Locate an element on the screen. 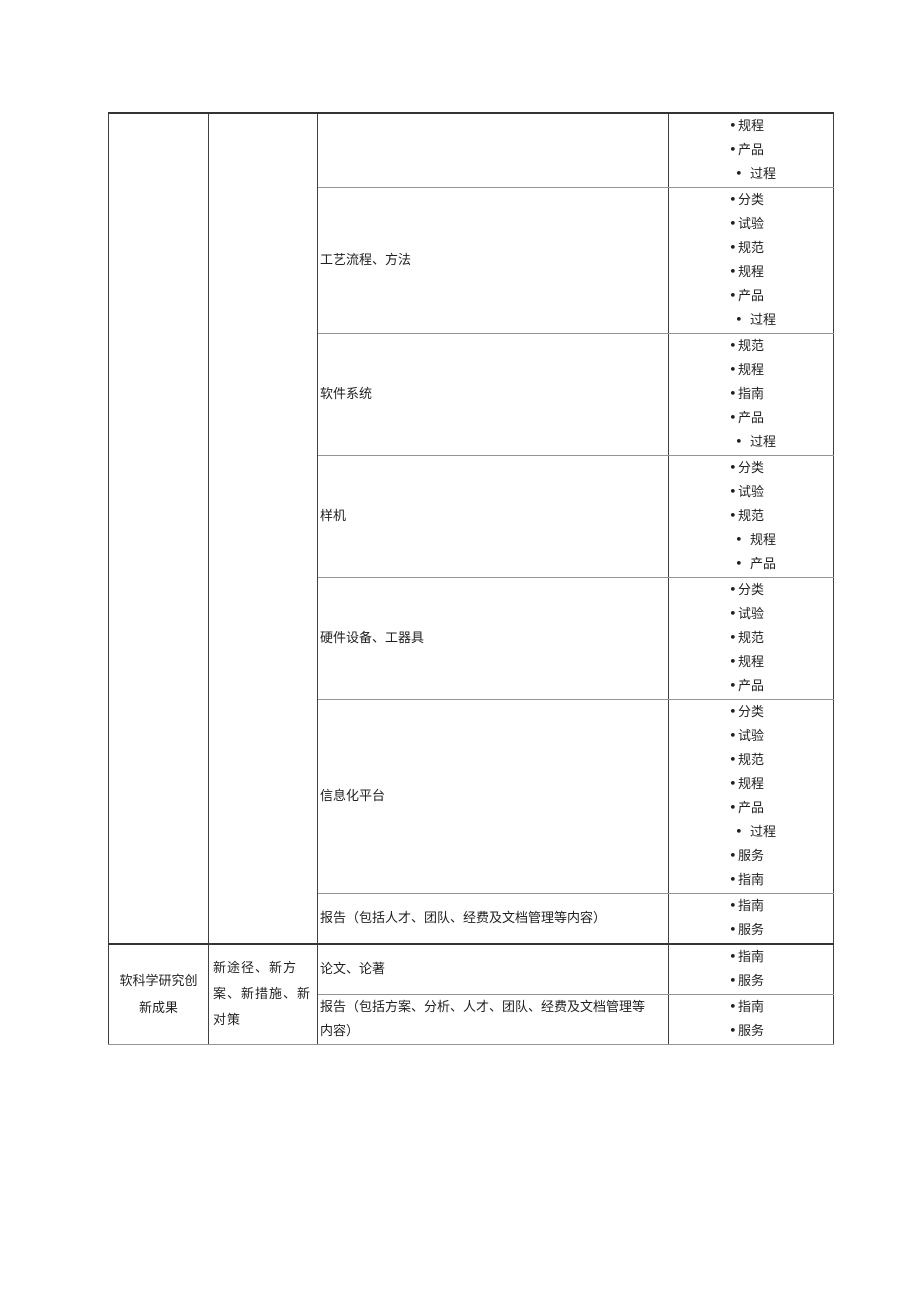 The width and height of the screenshot is (920, 1301). output-types-cell: •分类 •试验 •规范 •规程 •产品 • 过程 •服务 •指南 is located at coordinates (751, 796).